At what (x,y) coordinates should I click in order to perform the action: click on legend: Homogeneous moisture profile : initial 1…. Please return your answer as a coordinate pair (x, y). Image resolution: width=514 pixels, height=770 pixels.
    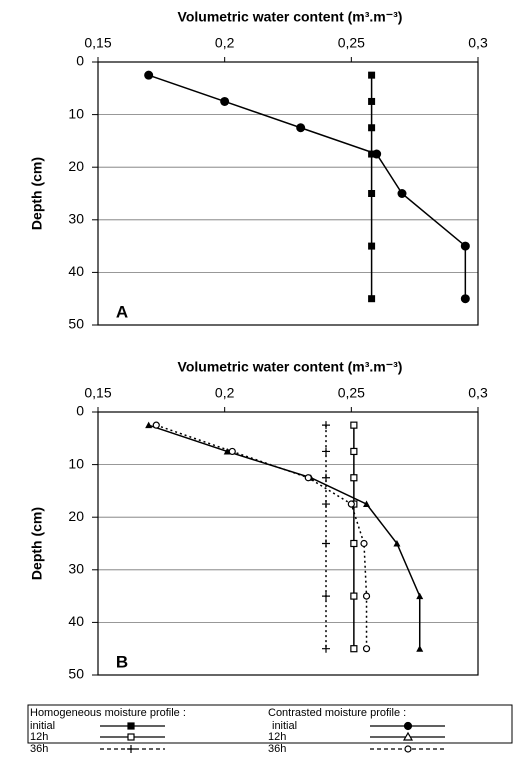
    Looking at the image, I should click on (270, 729).